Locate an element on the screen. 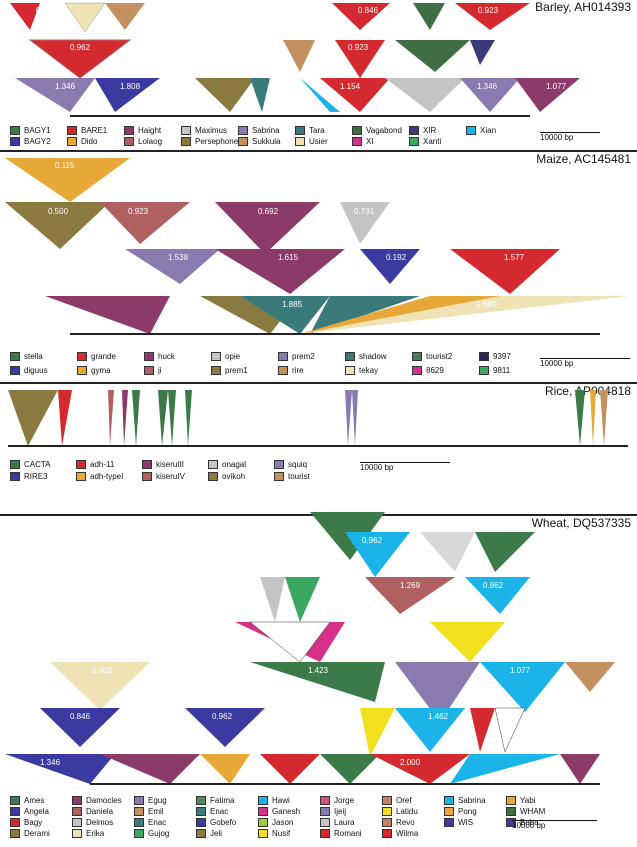  legend-item: Ganesh is located at coordinates (279, 812).